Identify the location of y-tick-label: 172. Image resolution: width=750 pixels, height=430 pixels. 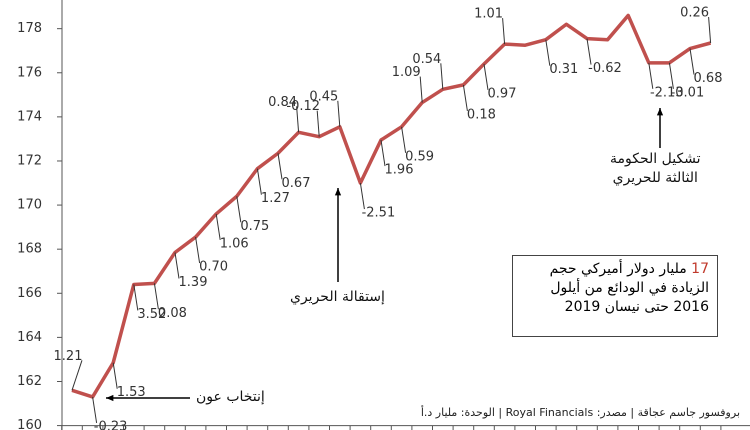
(29, 160).